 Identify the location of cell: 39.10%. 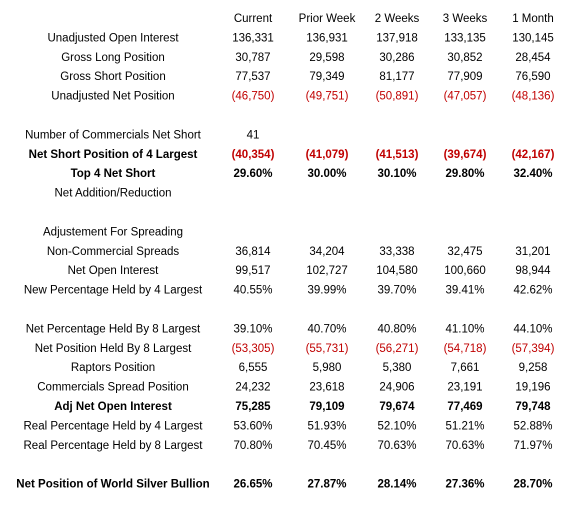
(252, 329).